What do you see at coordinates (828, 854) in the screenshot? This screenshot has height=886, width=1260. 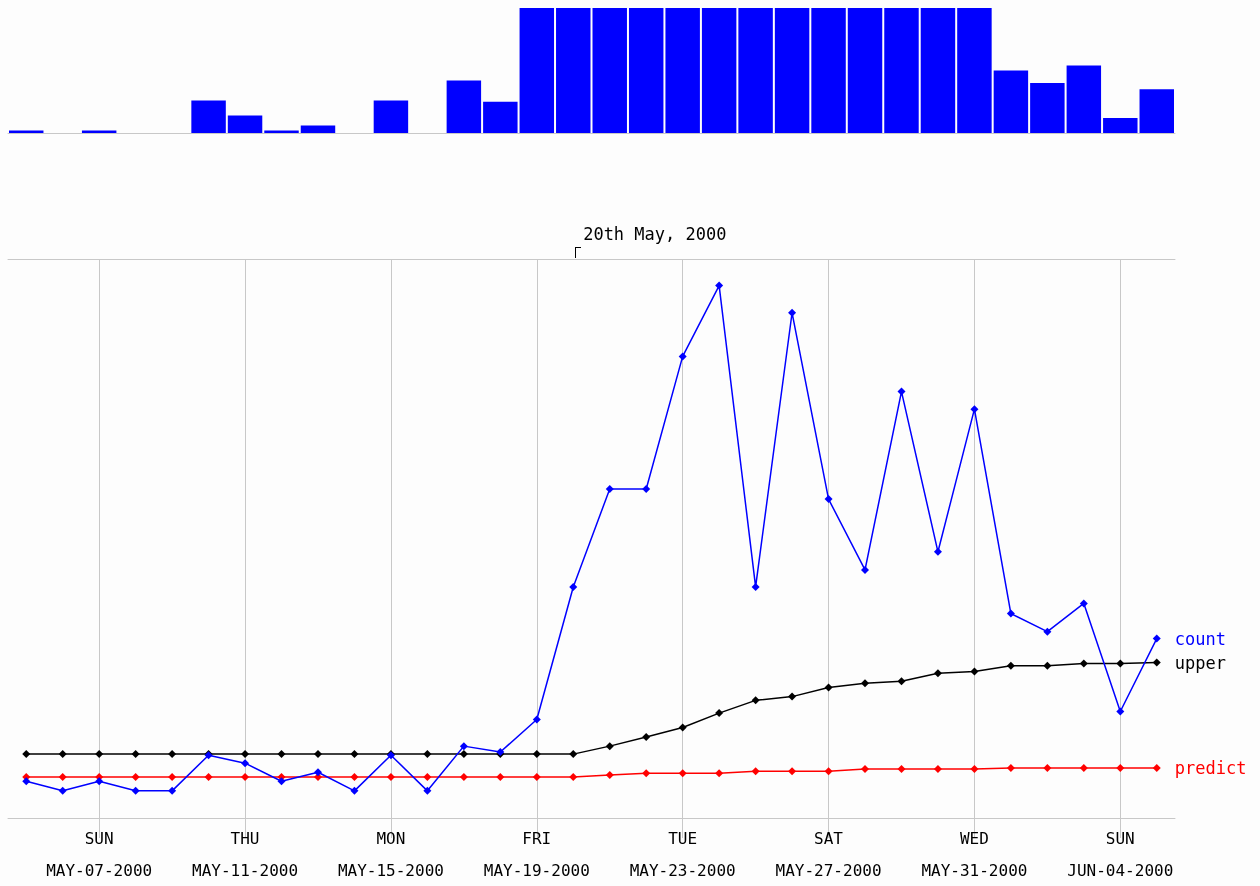 I see `x-tick-label: SAT MAY-27-2000` at bounding box center [828, 854].